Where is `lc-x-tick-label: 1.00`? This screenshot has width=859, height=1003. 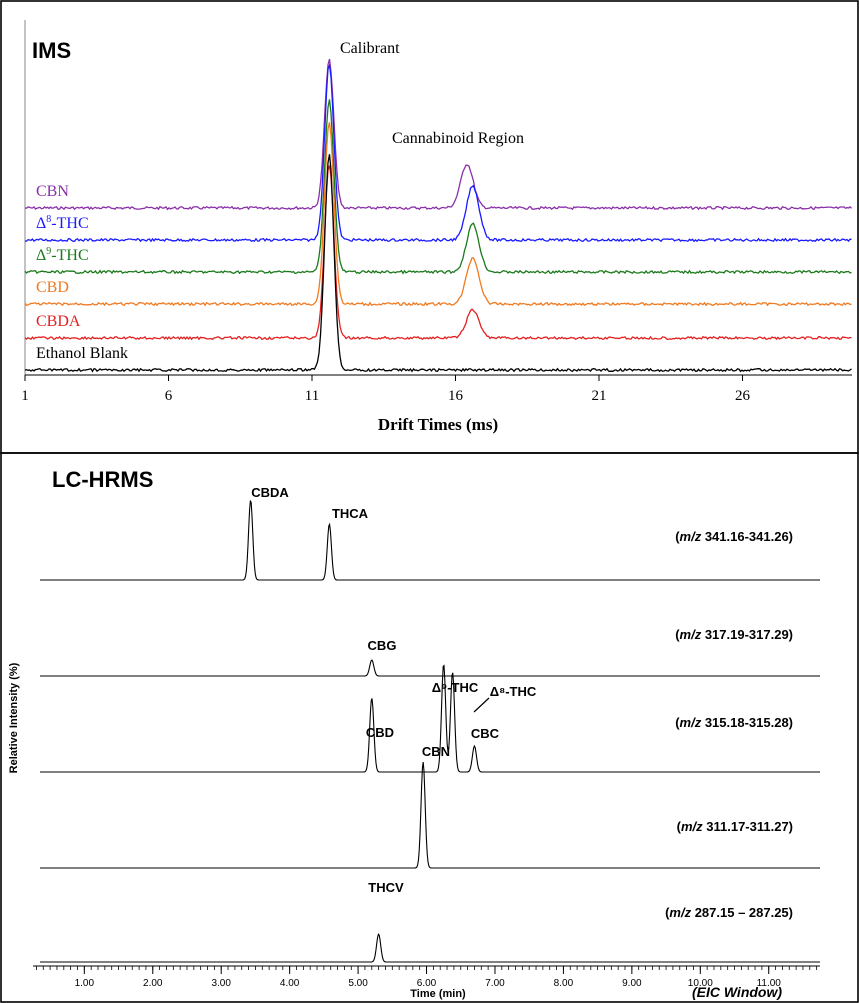 lc-x-tick-label: 1.00 is located at coordinates (85, 983).